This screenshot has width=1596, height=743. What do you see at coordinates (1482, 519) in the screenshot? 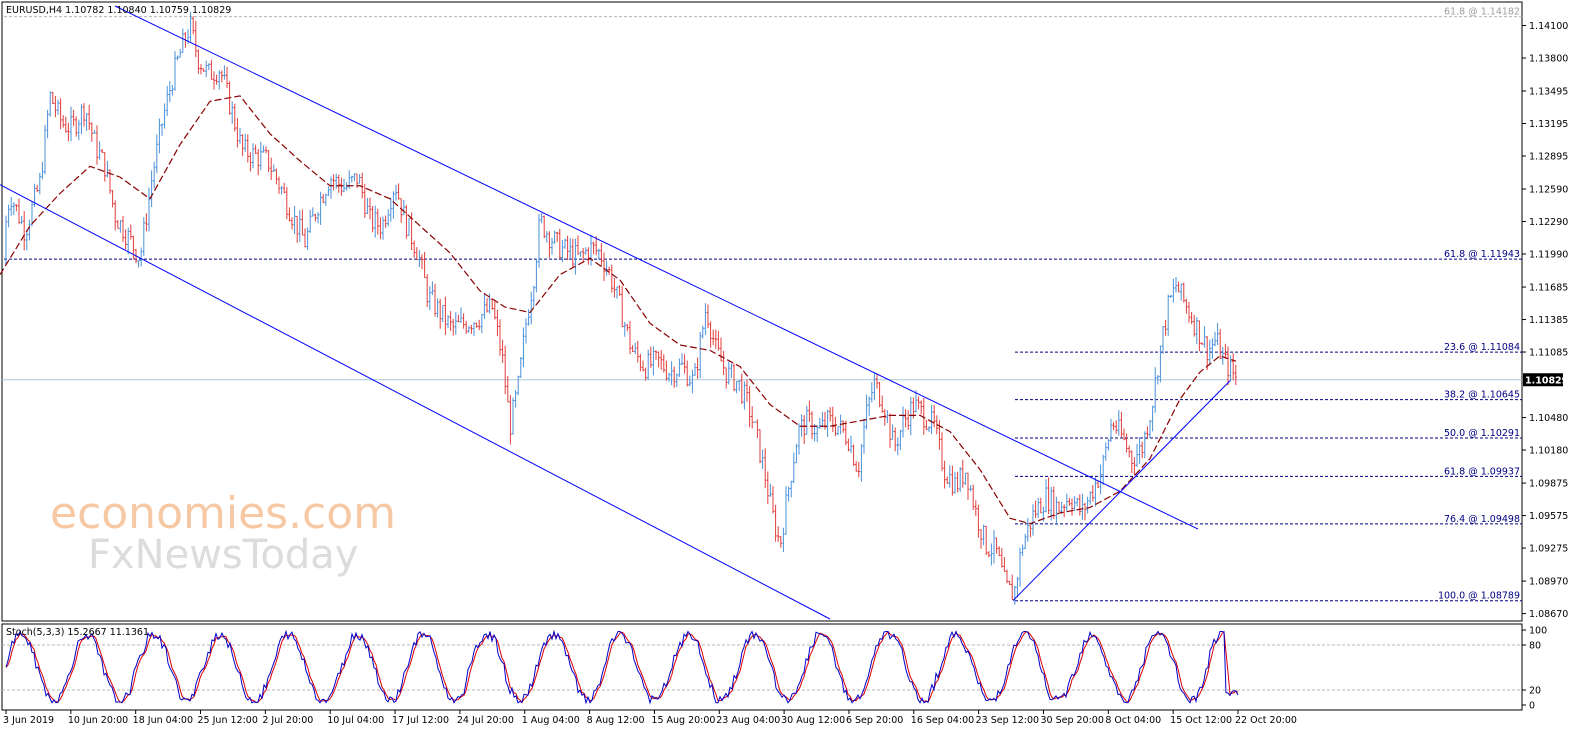
I see `fib-level-label: 76.4 @ 1.09498` at bounding box center [1482, 519].